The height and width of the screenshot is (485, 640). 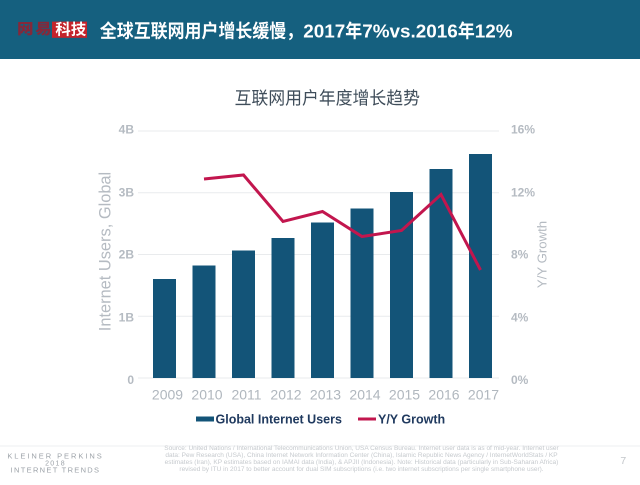 What do you see at coordinates (106, 251) in the screenshot?
I see `svg-text: Internet Users, Global` at bounding box center [106, 251].